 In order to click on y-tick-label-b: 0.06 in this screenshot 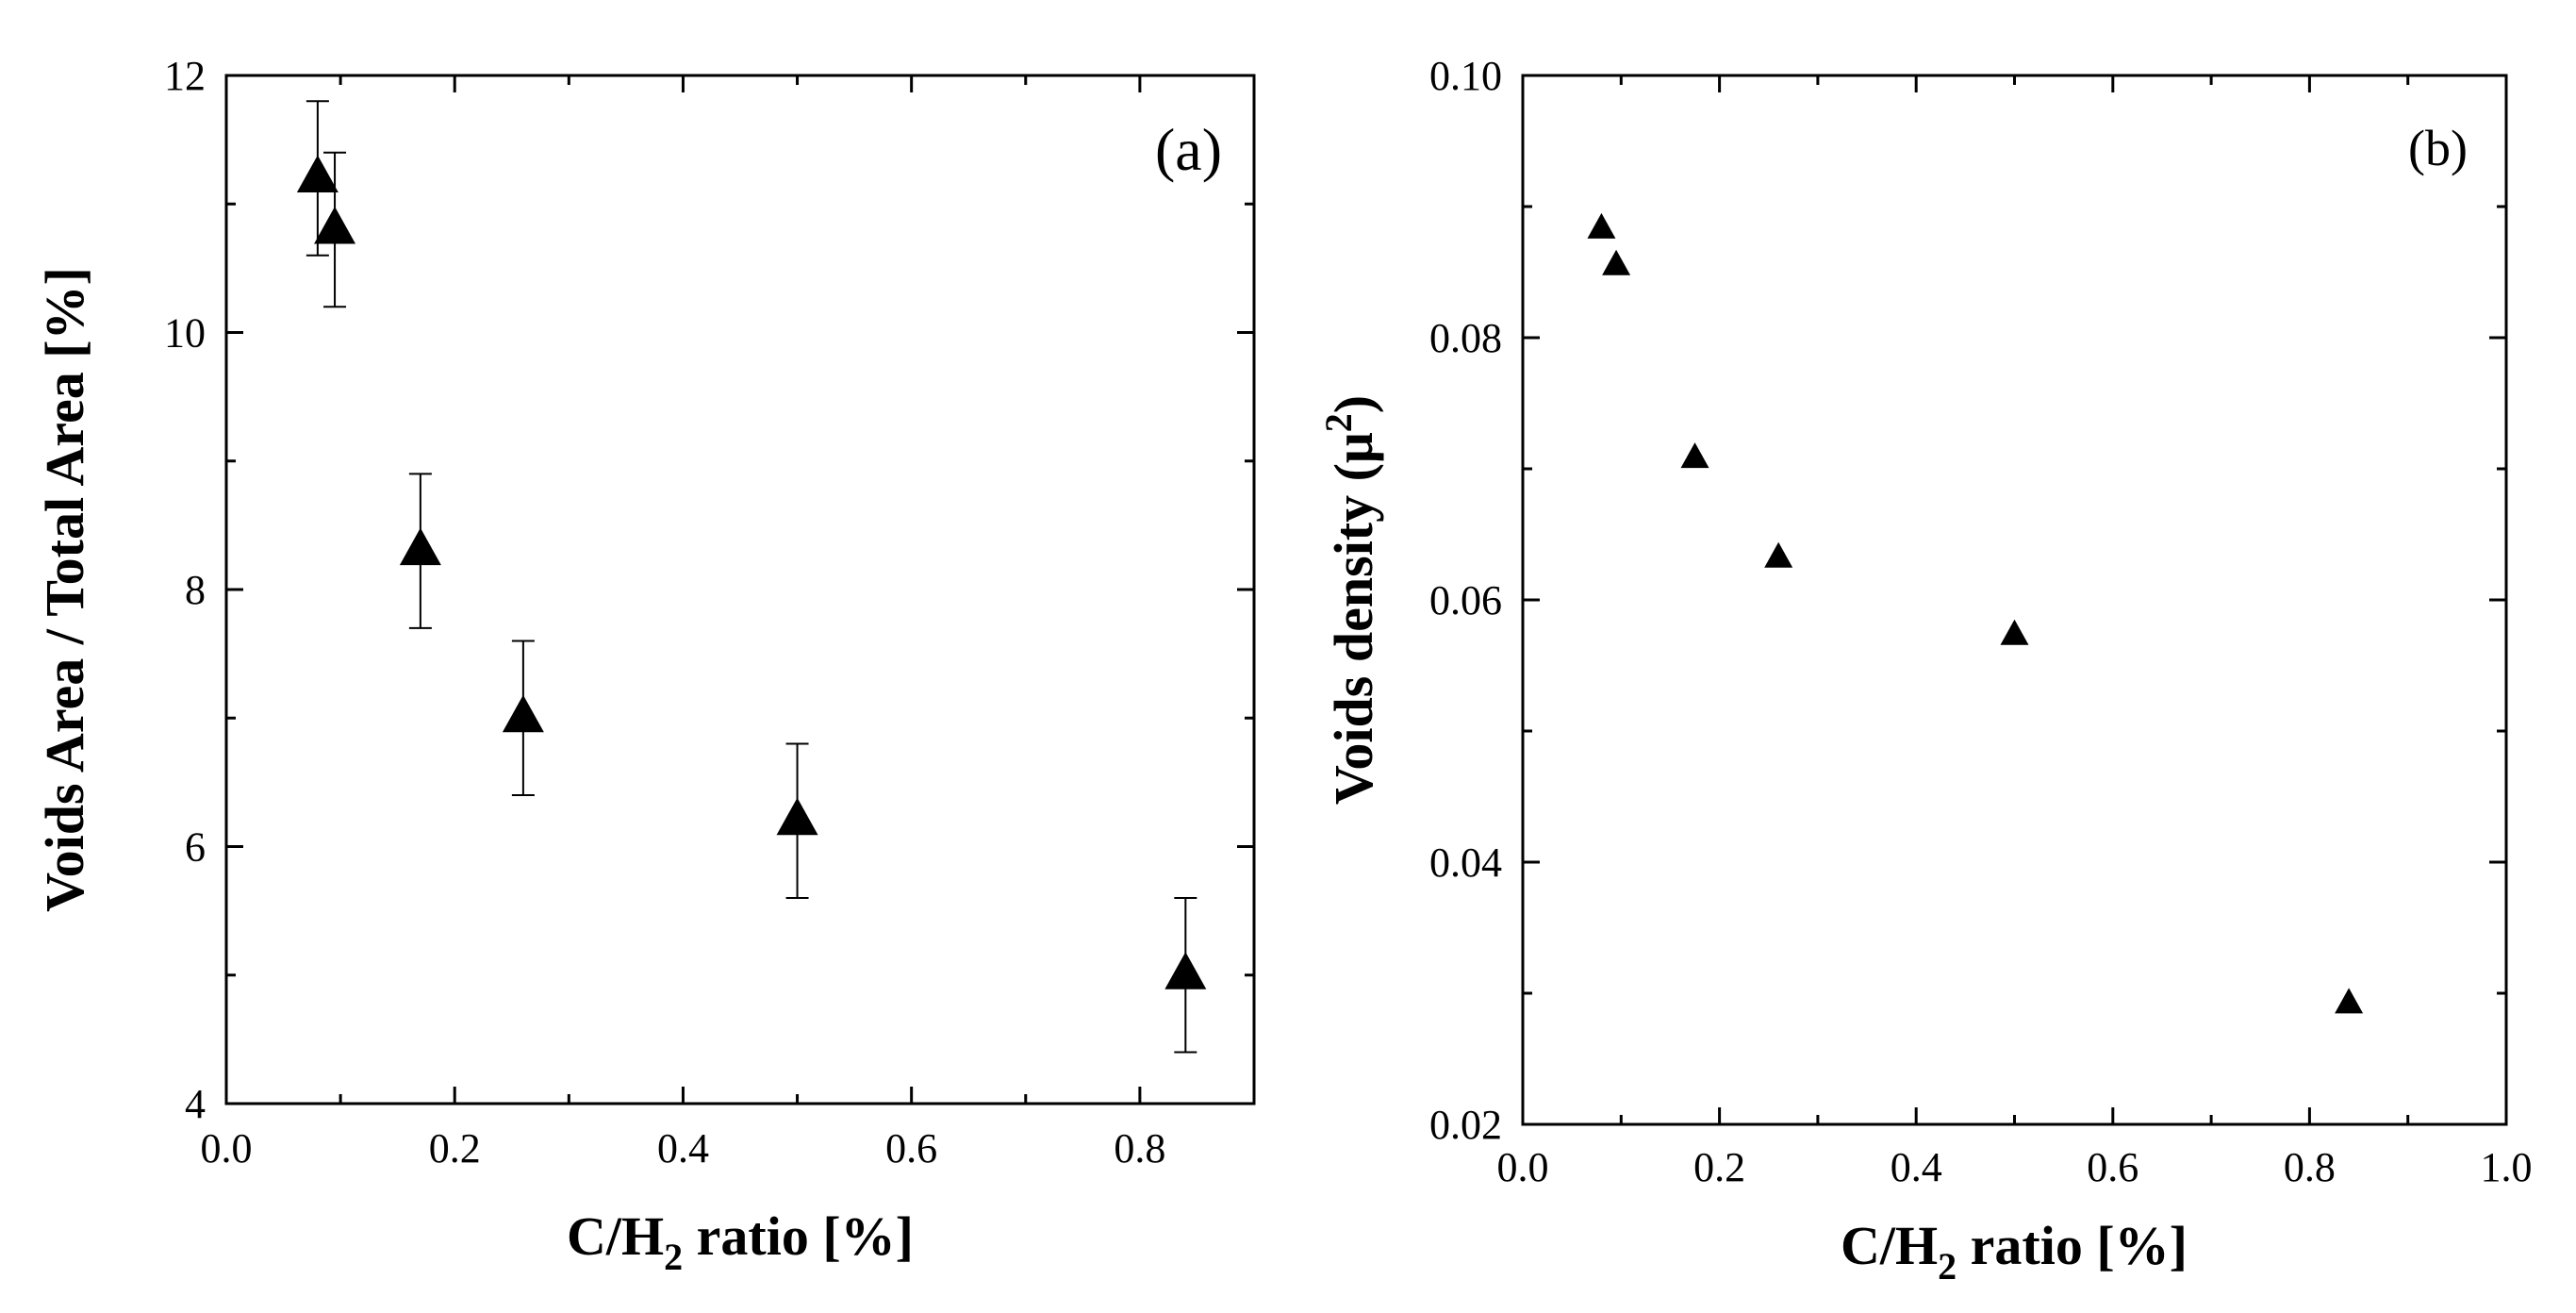, I will do `click(1465, 600)`.